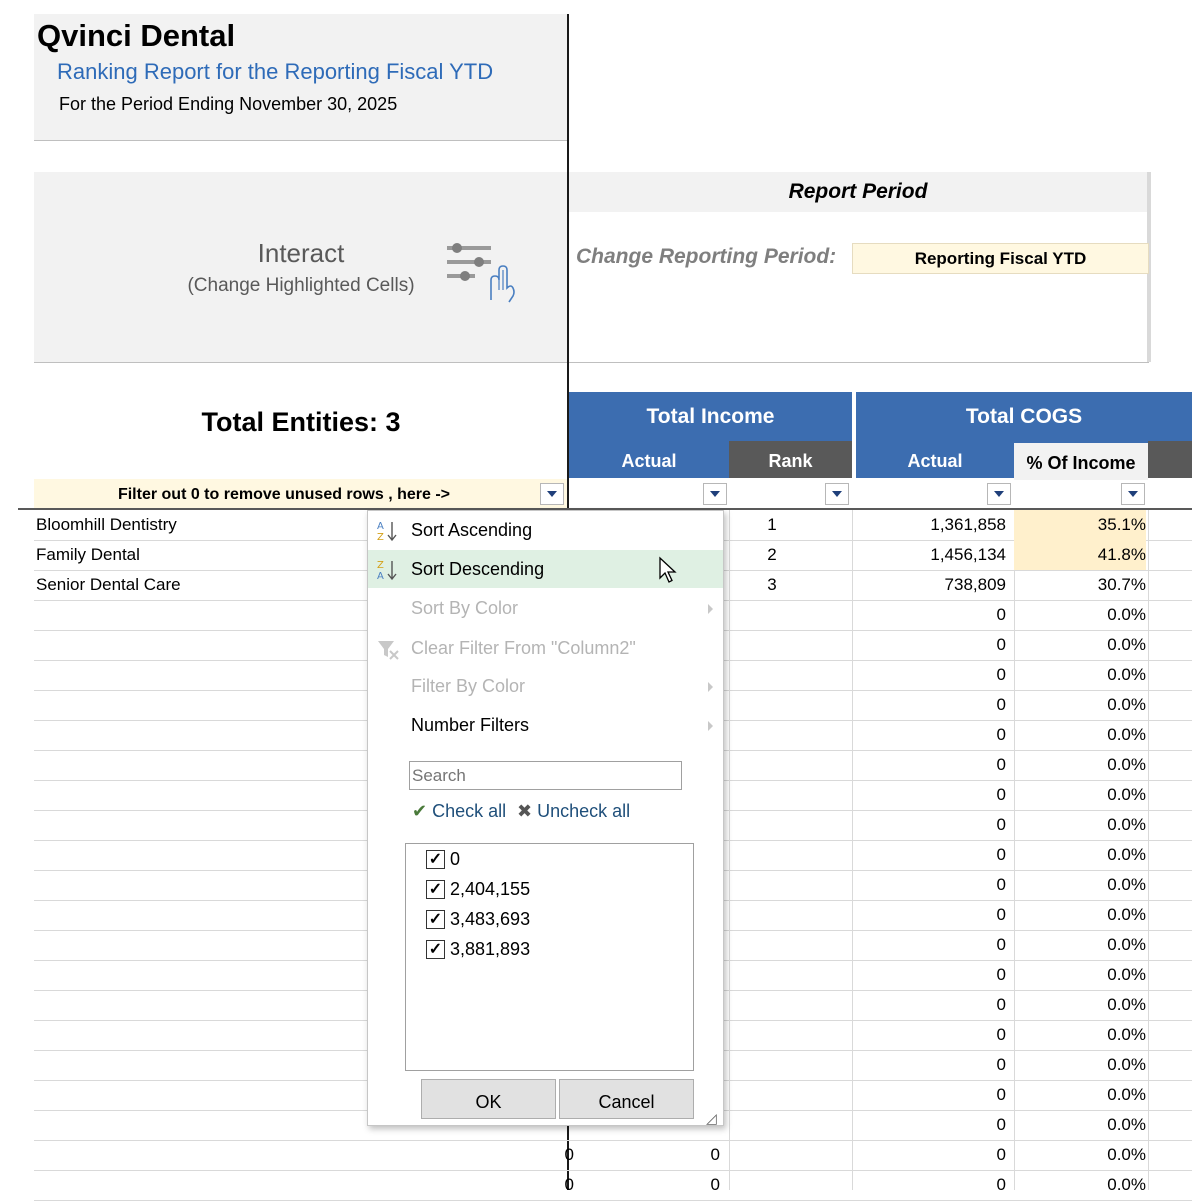 The width and height of the screenshot is (1192, 1201). I want to click on filter-dropdown-cogs-actual, so click(999, 494).